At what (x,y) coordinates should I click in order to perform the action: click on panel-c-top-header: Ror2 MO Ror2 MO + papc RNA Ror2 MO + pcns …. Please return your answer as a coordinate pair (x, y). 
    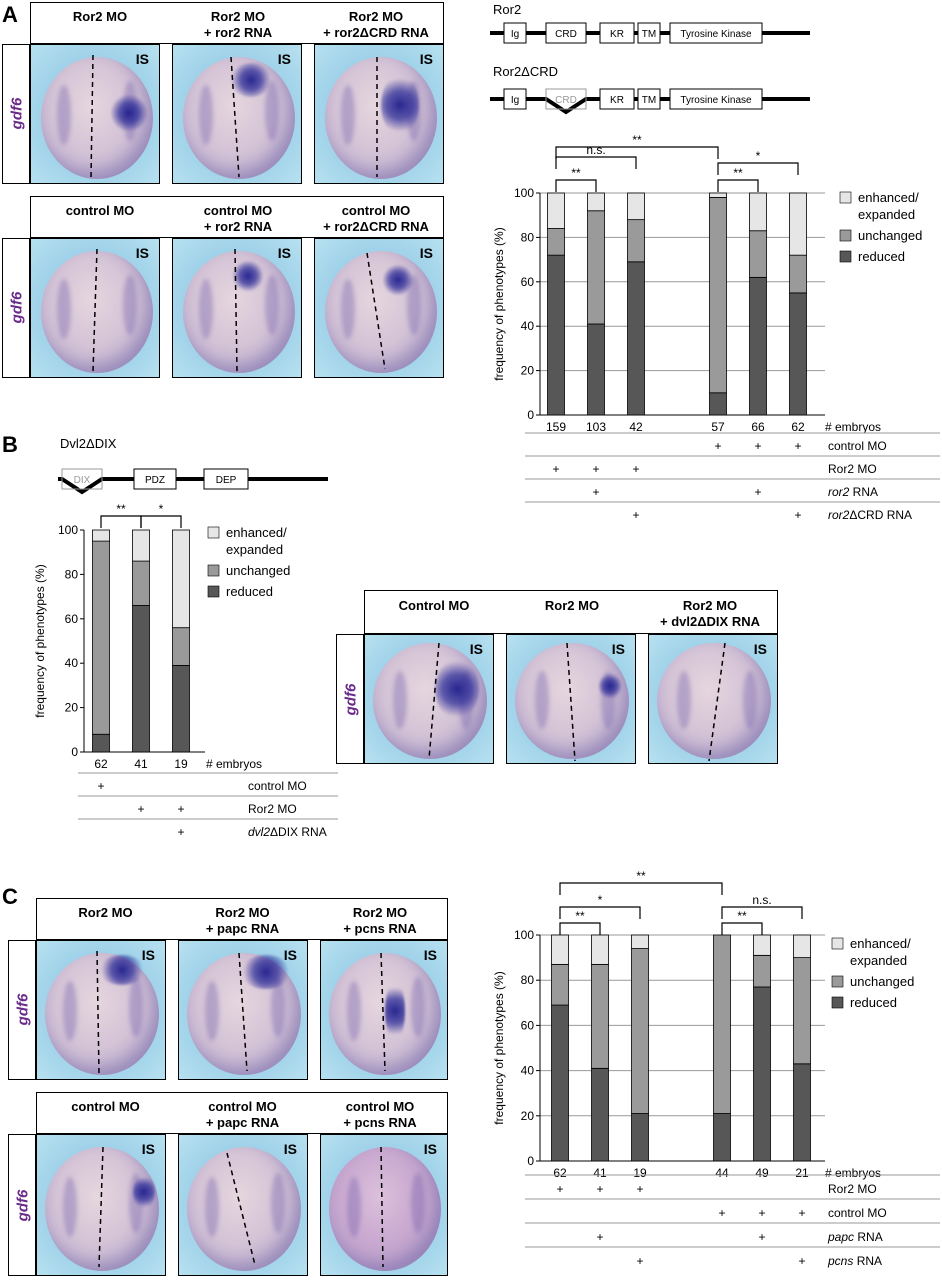
    Looking at the image, I should click on (242, 919).